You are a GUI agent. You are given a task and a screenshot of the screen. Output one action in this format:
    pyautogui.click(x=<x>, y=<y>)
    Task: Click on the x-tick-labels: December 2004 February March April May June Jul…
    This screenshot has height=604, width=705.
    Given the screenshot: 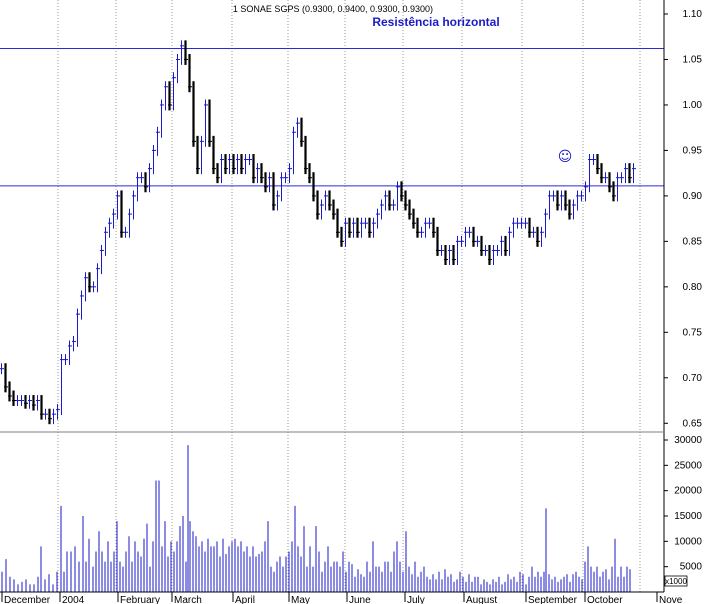 What is the action you would take?
    pyautogui.click(x=342, y=598)
    